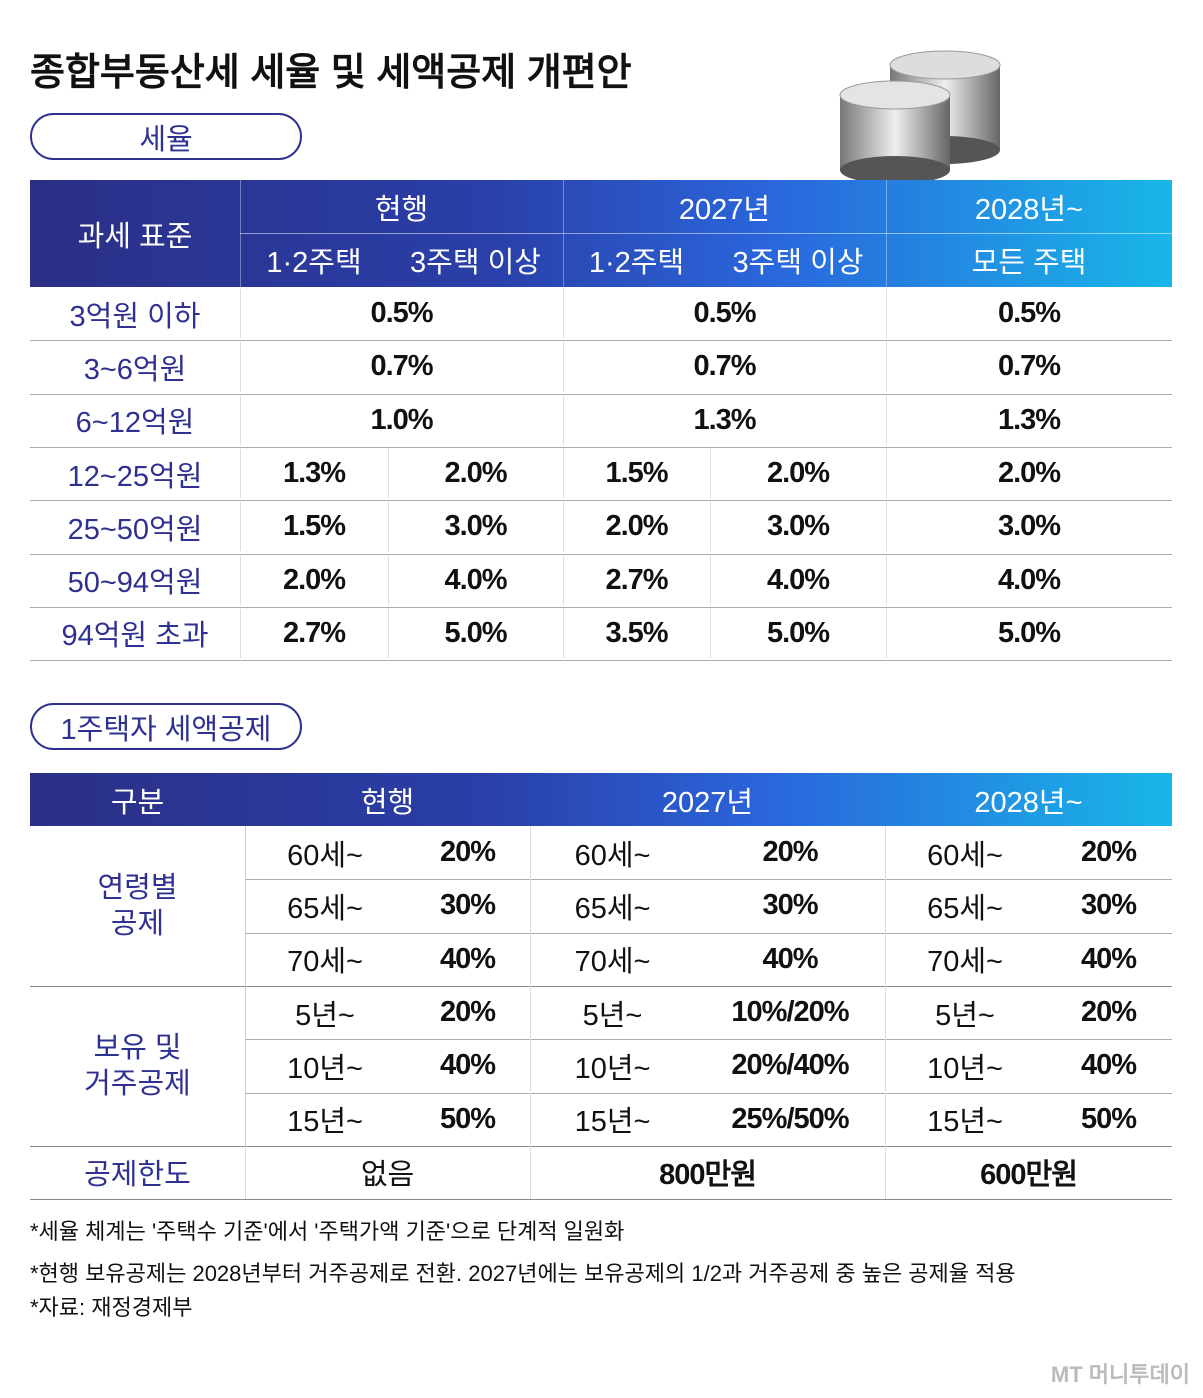  I want to click on group-label-line: 공제, so click(137, 923).